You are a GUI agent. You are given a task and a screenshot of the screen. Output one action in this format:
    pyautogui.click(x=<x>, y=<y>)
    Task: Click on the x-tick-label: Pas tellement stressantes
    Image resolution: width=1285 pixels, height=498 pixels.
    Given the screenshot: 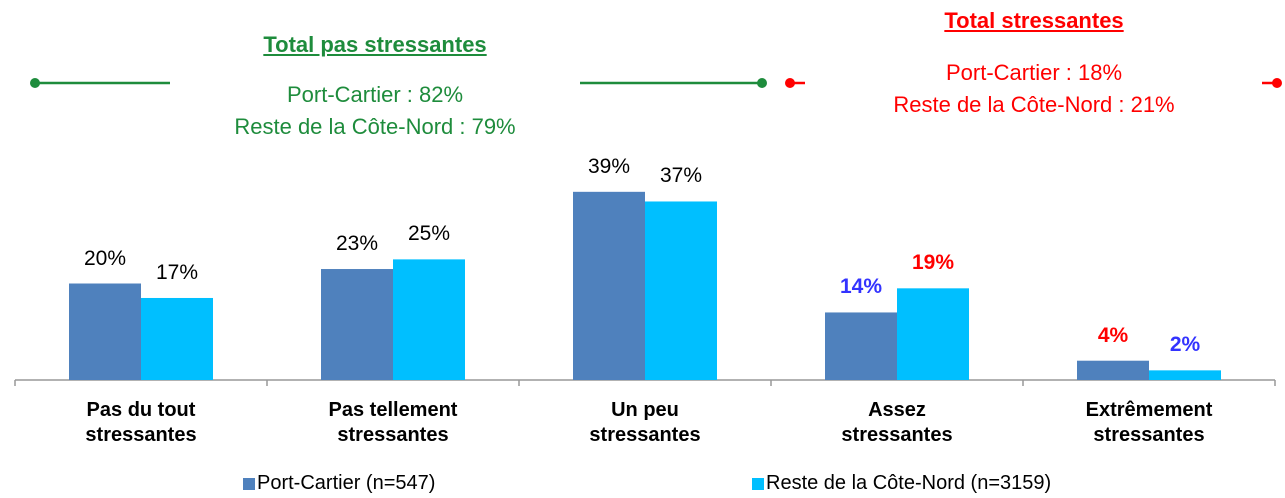 What is the action you would take?
    pyautogui.click(x=393, y=422)
    